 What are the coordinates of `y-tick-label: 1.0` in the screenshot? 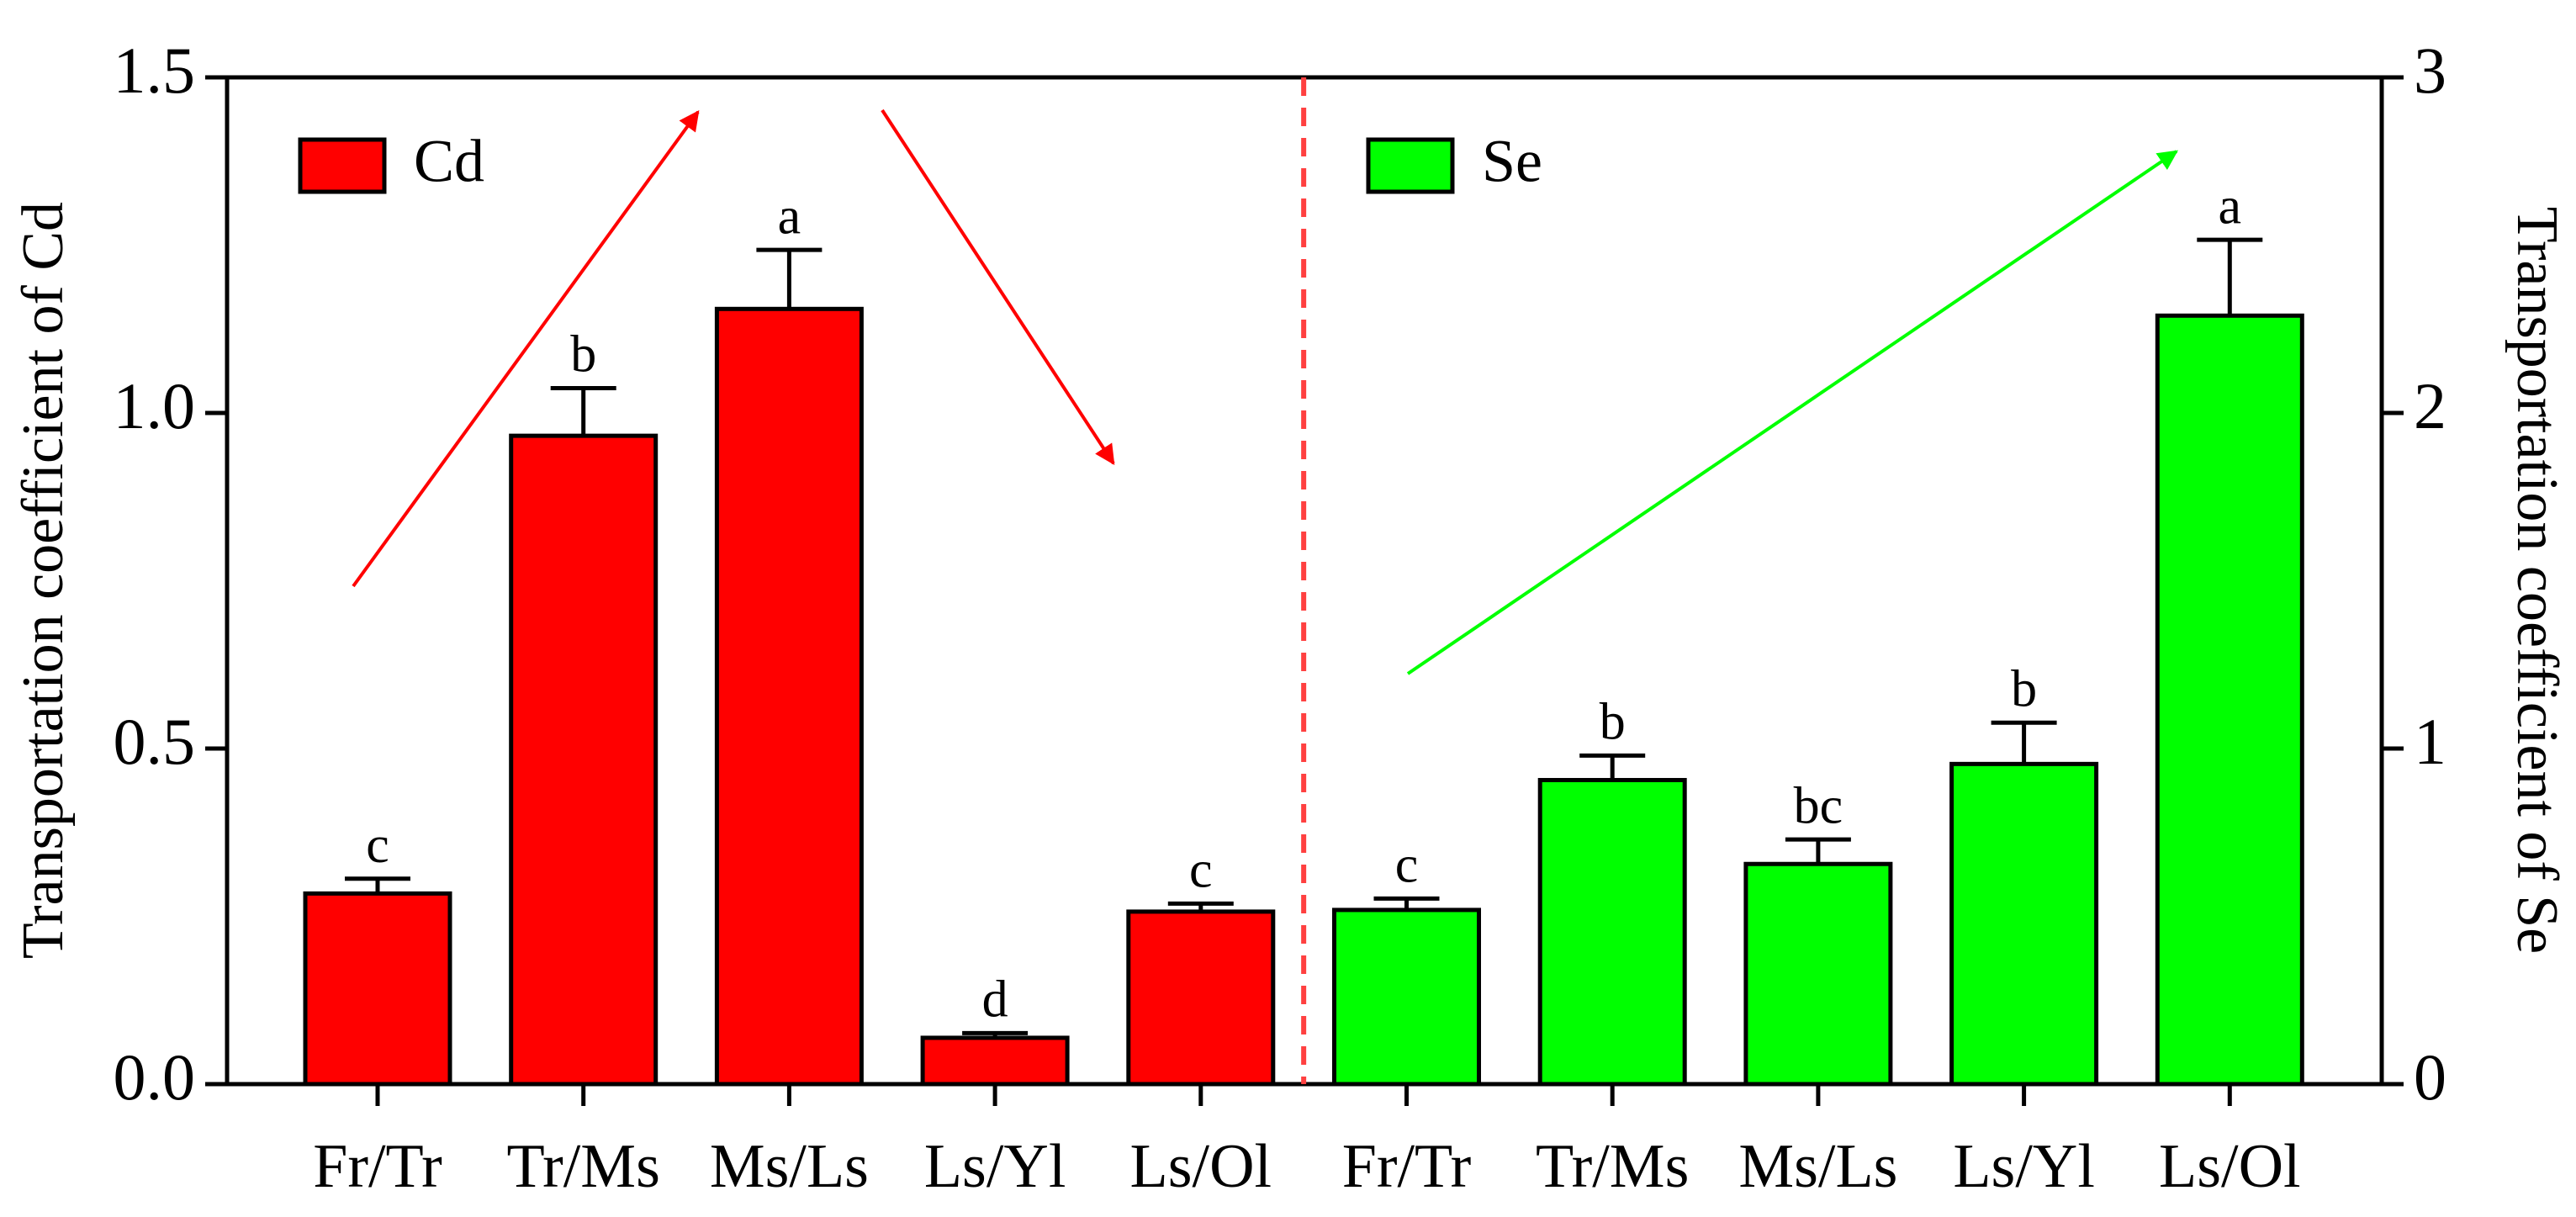 It's located at (155, 406).